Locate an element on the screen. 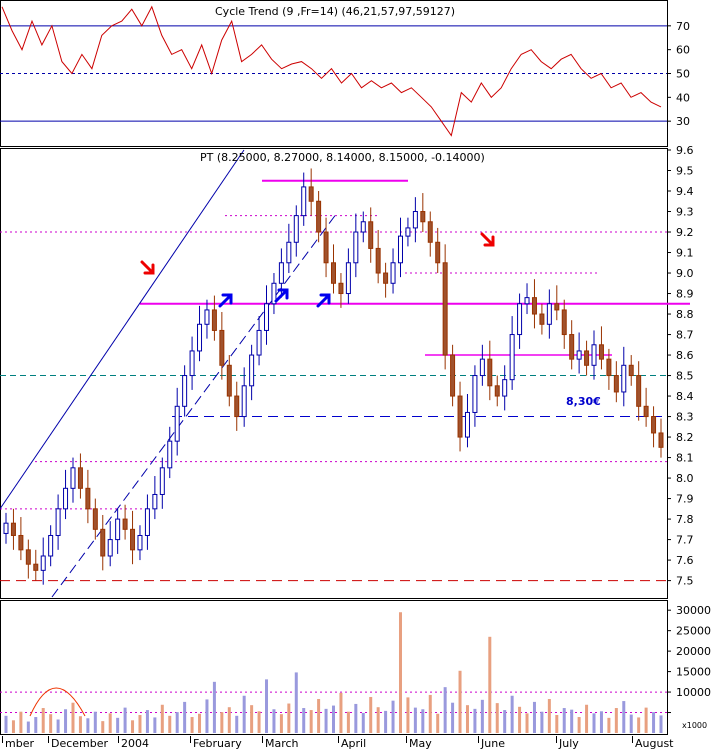 The image size is (723, 750). x-tick-label: August is located at coordinates (654, 743).